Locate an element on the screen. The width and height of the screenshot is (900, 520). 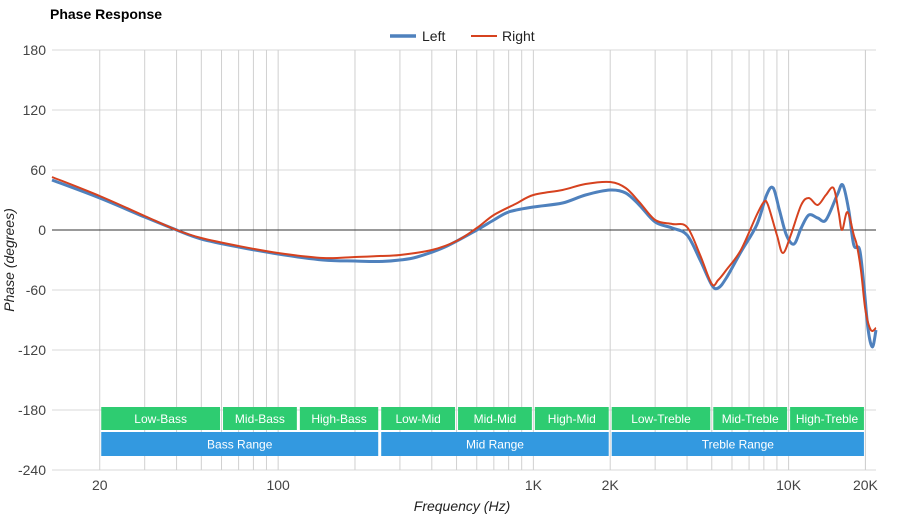
x-tick-label: 20K is located at coordinates (866, 485).